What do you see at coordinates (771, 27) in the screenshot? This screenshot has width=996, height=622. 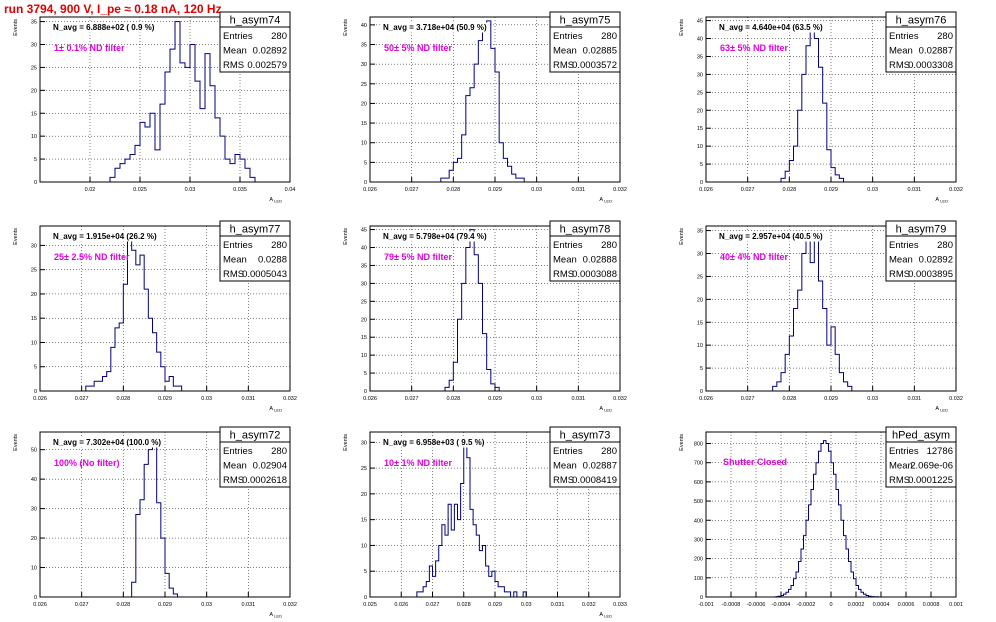 I see `navg-label: N_avg = 4.640e+04 (63.5 %)` at bounding box center [771, 27].